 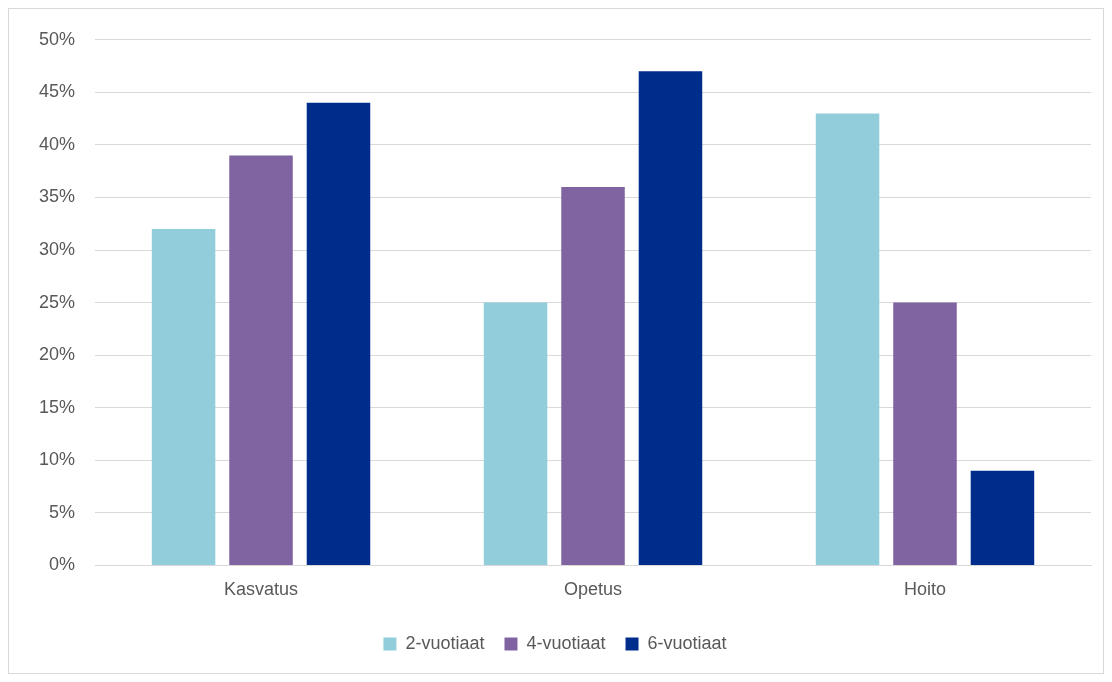 What do you see at coordinates (57, 91) in the screenshot?
I see `y-tick-label: 45%` at bounding box center [57, 91].